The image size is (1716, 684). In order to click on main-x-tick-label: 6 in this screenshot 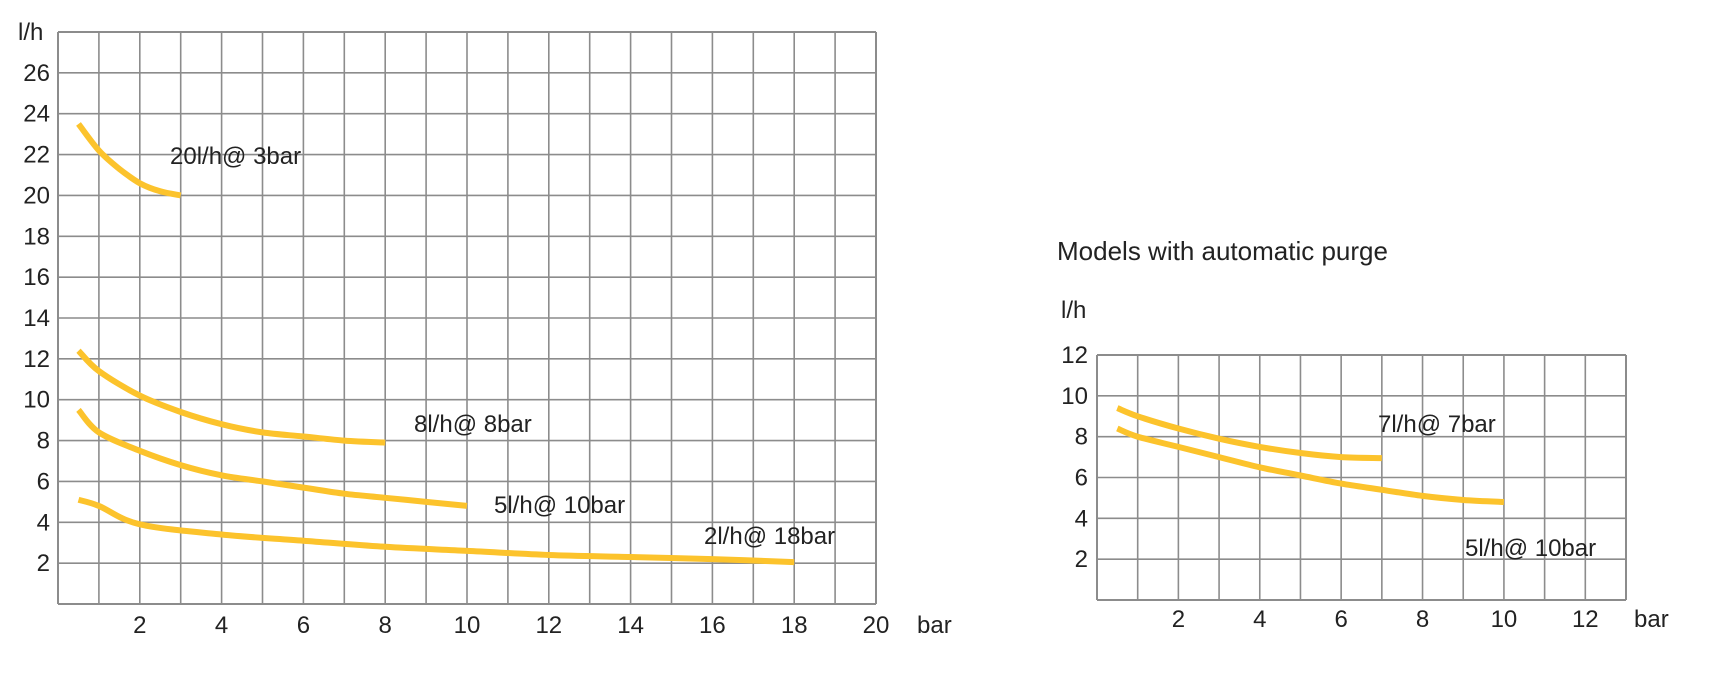, I will do `click(303, 625)`.